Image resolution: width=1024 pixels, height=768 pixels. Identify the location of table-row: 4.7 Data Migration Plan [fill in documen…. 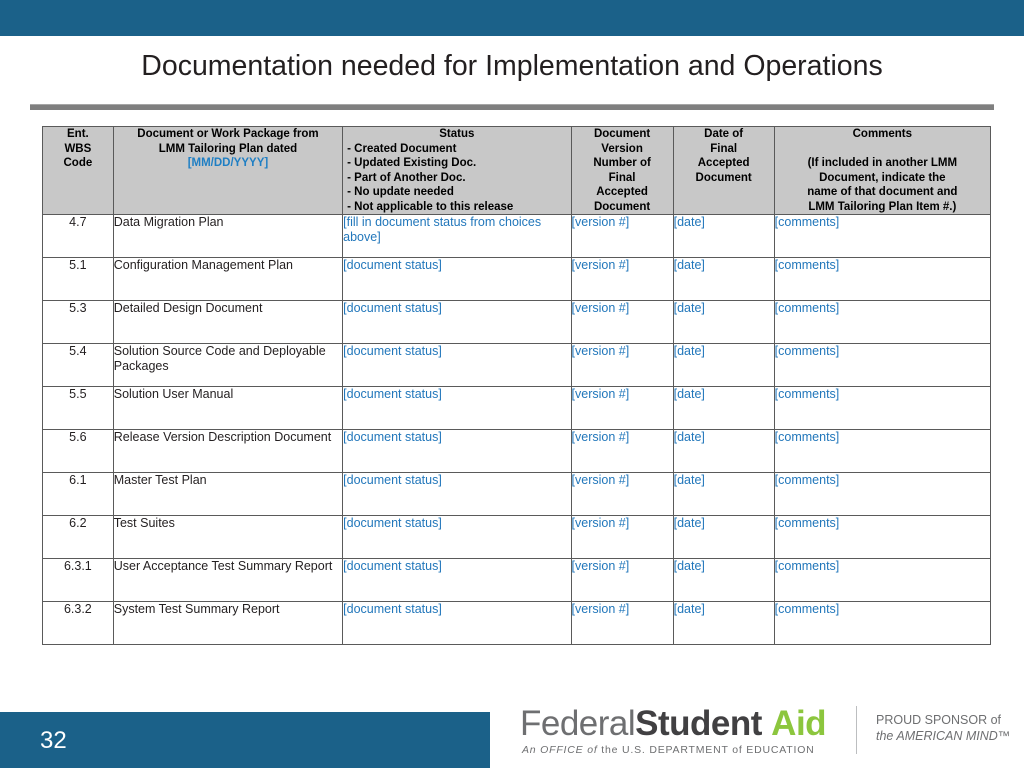
(517, 236).